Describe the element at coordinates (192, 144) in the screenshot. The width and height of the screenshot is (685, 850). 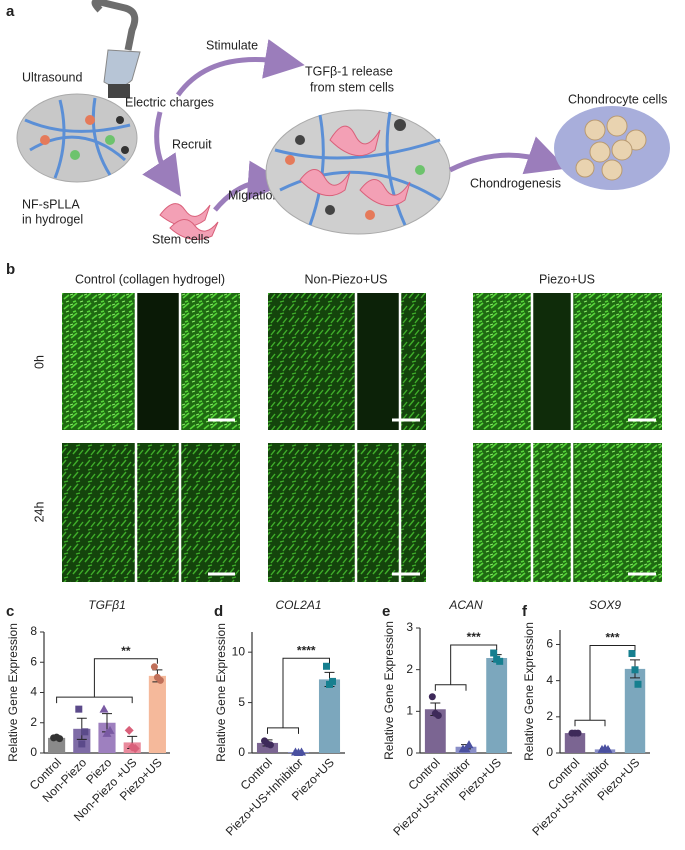
I see `label: Recruit` at that location.